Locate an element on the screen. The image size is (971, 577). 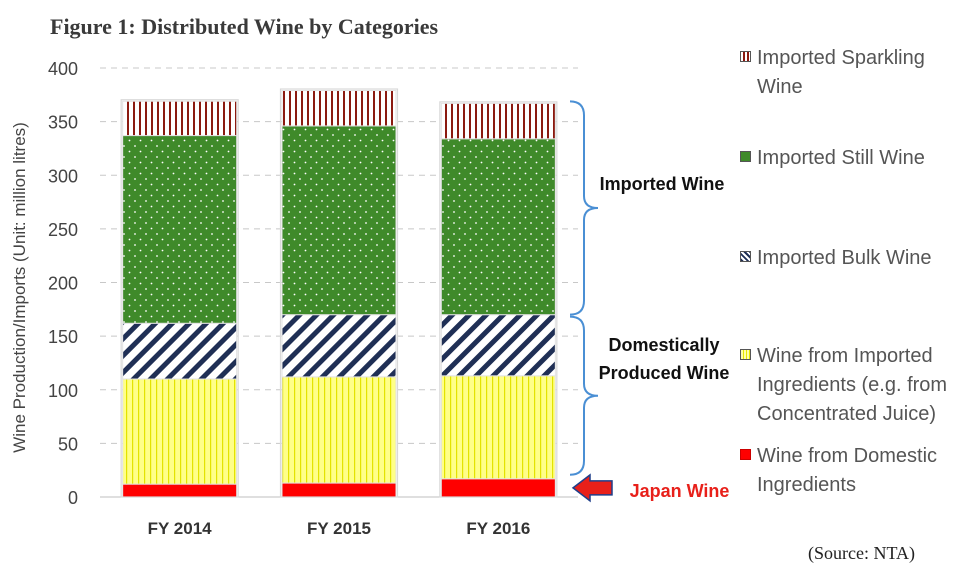
japan-wine-annotation: Japan Wine is located at coordinates (679, 491).